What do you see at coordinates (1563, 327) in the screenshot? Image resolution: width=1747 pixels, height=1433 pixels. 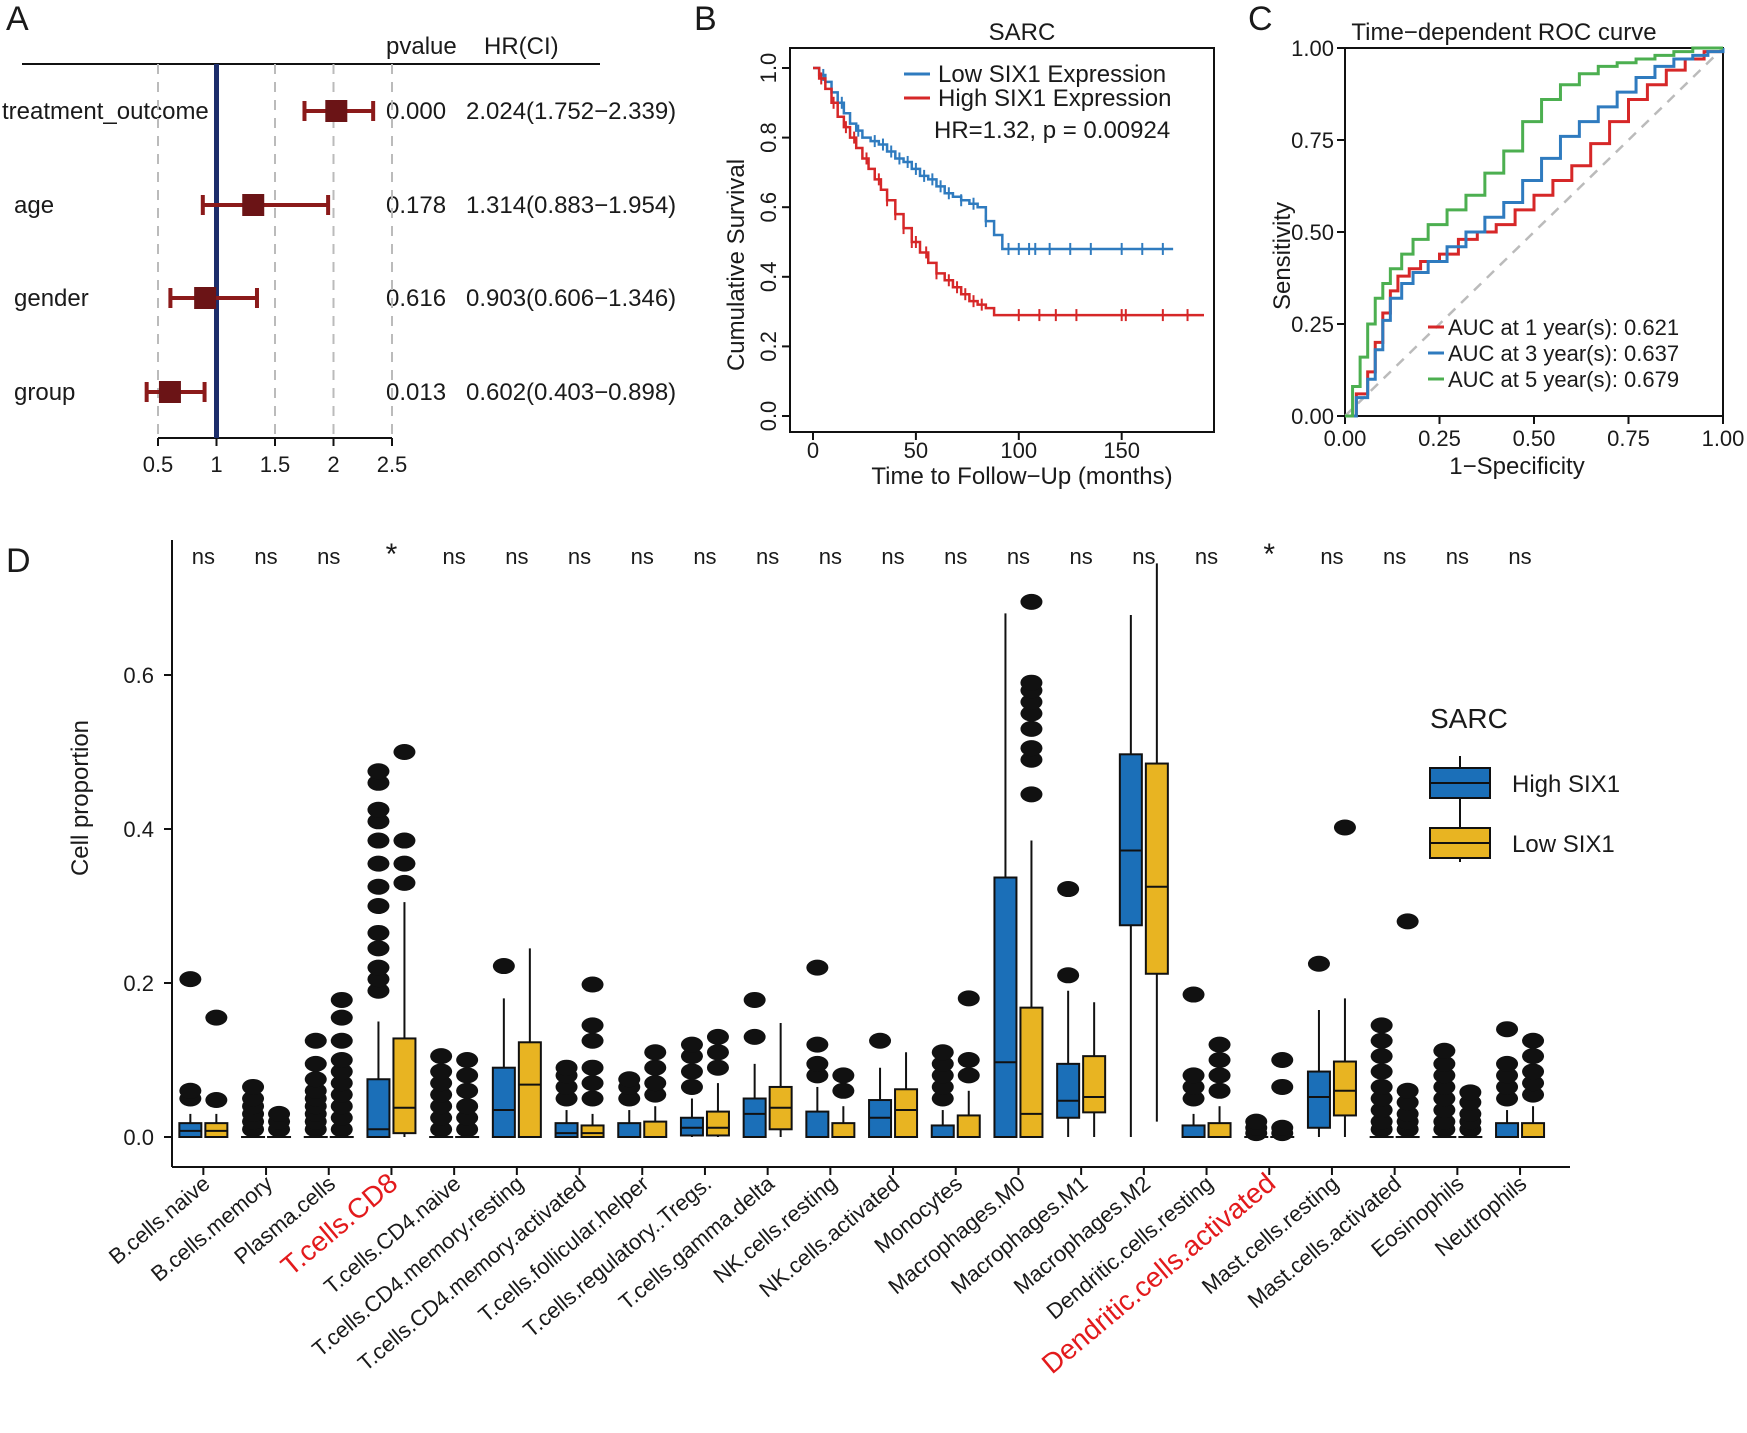 I see `roc-legend-1y-label: AUC at 1 year(s): 0.621` at bounding box center [1563, 327].